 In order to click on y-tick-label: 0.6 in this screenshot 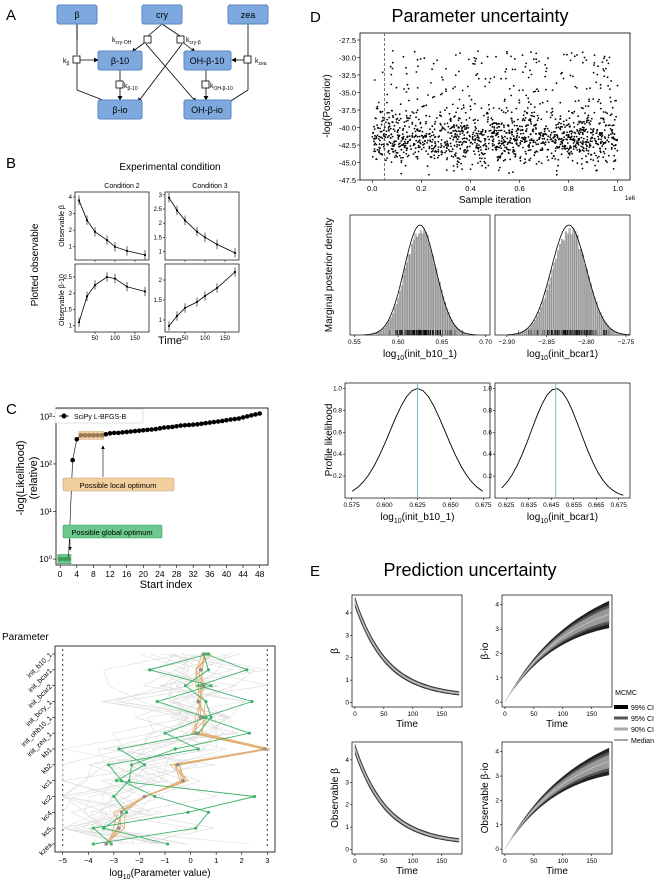, I will do `click(487, 432)`.